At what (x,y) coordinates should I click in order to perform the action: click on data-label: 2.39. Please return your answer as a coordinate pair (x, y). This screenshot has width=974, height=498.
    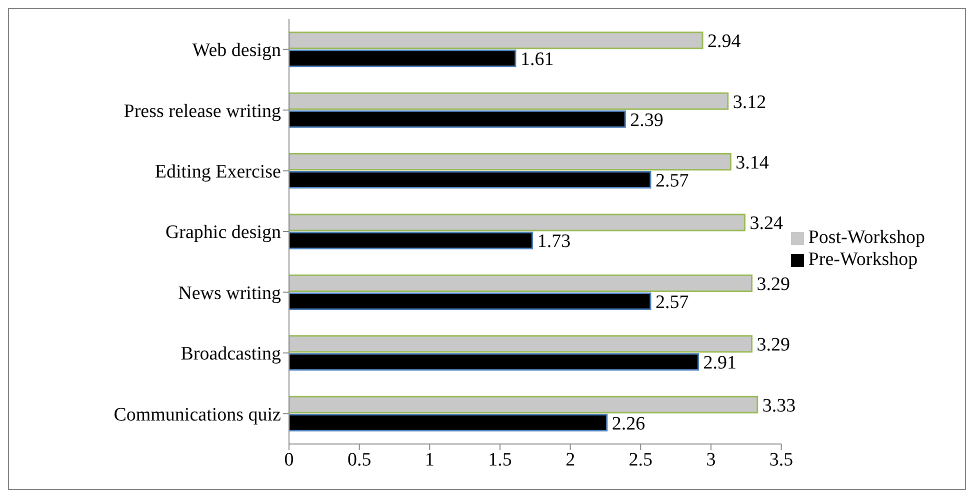
    Looking at the image, I should click on (647, 120).